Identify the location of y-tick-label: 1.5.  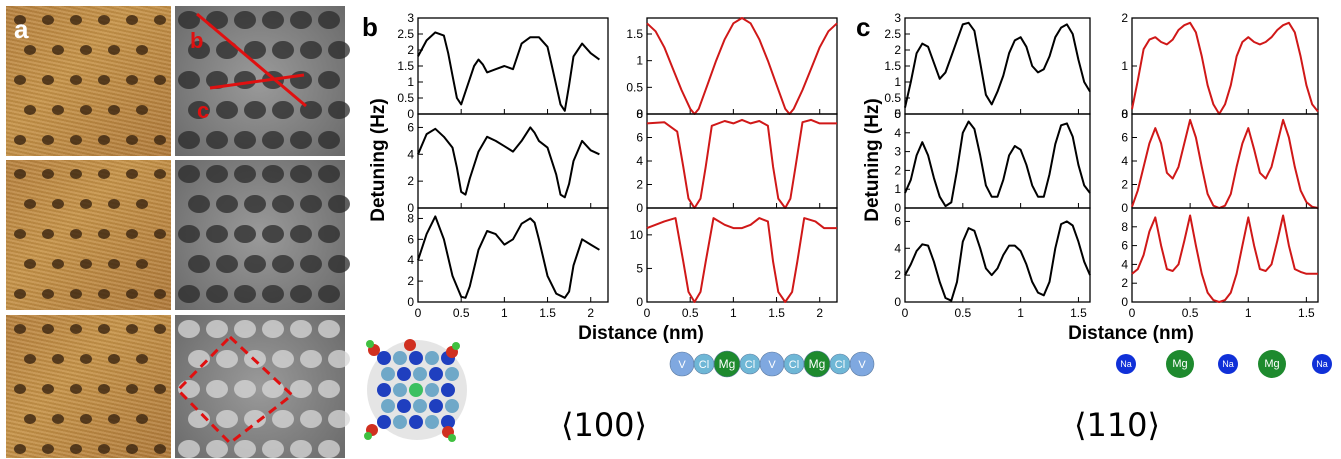
(892, 66).